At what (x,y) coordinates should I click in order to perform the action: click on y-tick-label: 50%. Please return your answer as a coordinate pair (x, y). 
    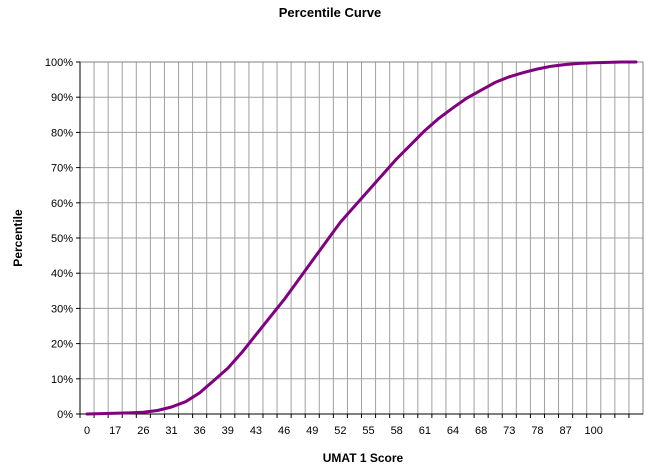
    Looking at the image, I should click on (62, 239).